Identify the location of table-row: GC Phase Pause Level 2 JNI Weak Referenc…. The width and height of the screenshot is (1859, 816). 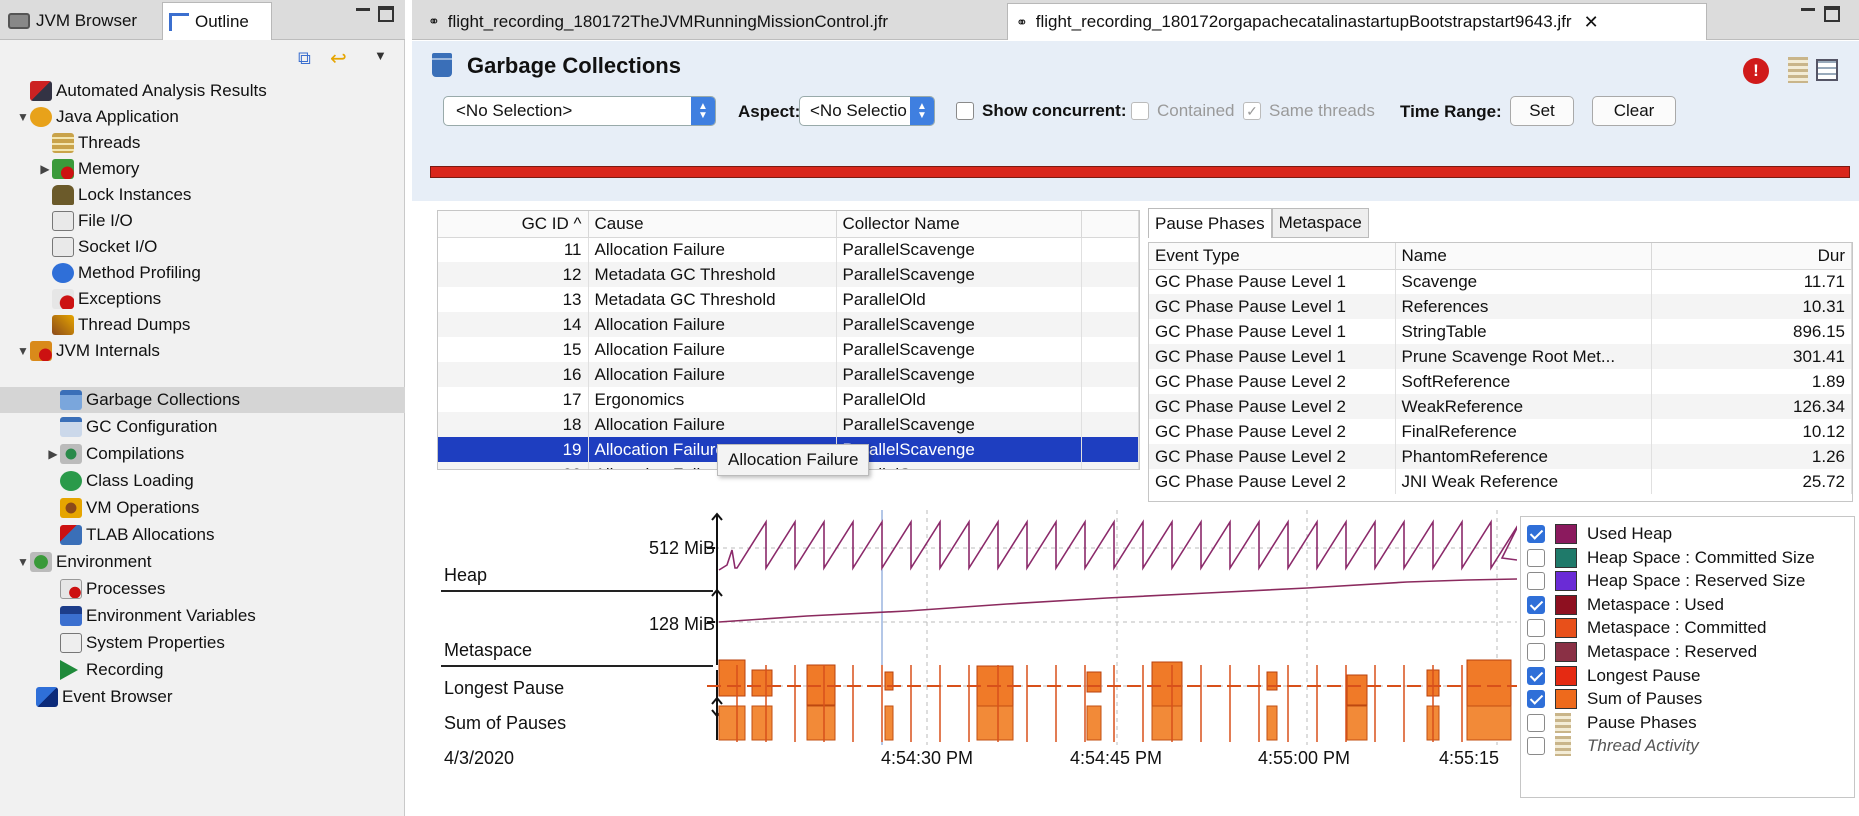
(1500, 481).